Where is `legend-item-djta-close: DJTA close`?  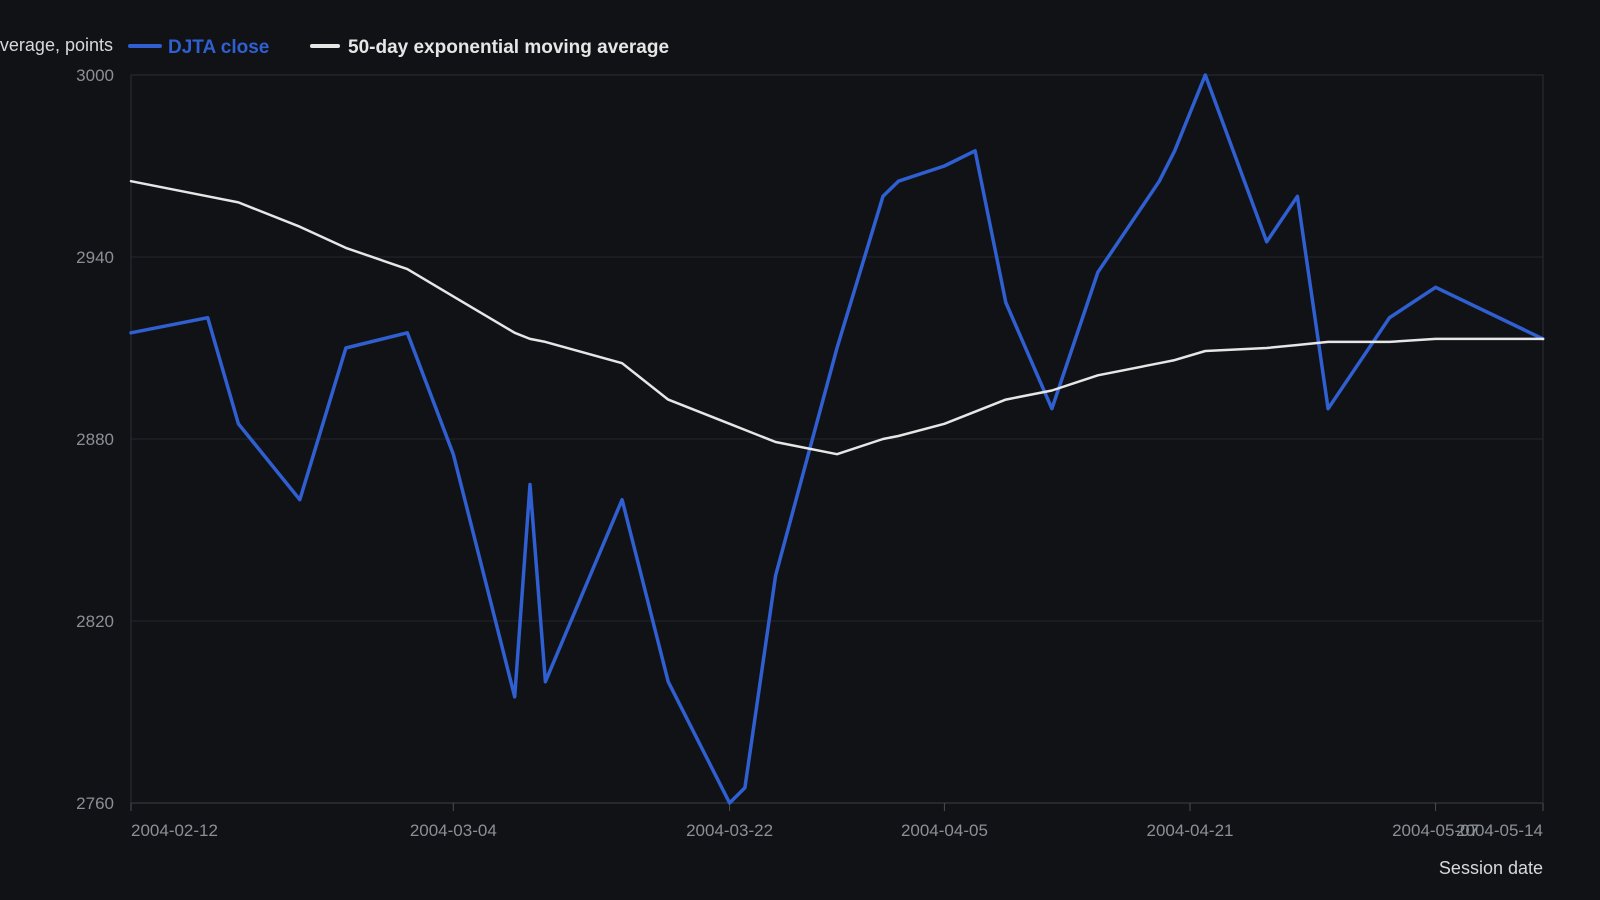
legend-item-djta-close: DJTA close is located at coordinates (198, 47).